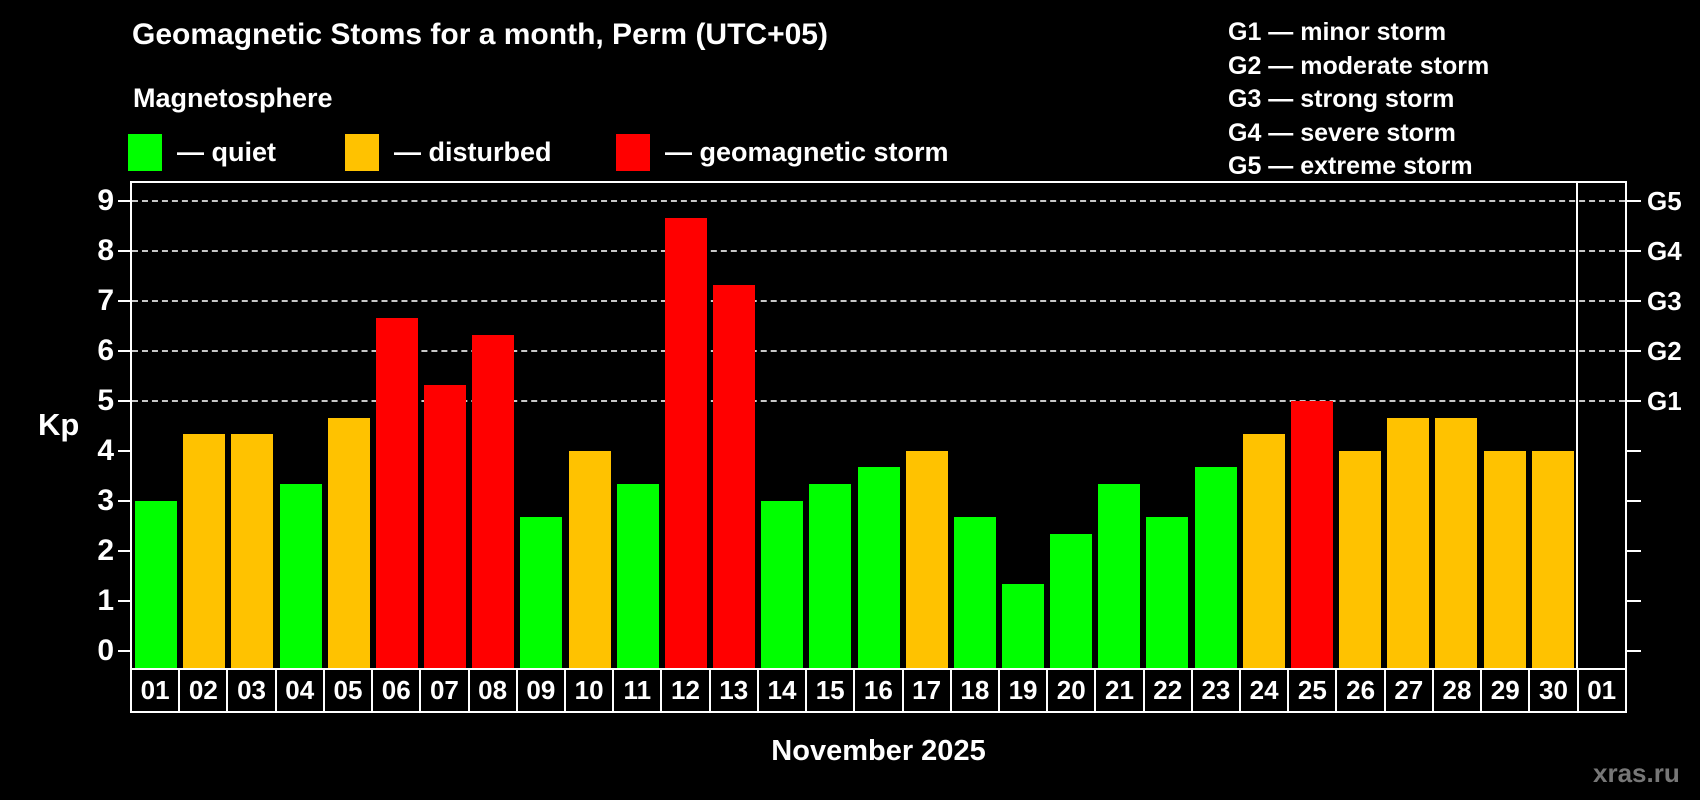 The height and width of the screenshot is (800, 1700). What do you see at coordinates (1664, 301) in the screenshot?
I see `g-axis-label: G3` at bounding box center [1664, 301].